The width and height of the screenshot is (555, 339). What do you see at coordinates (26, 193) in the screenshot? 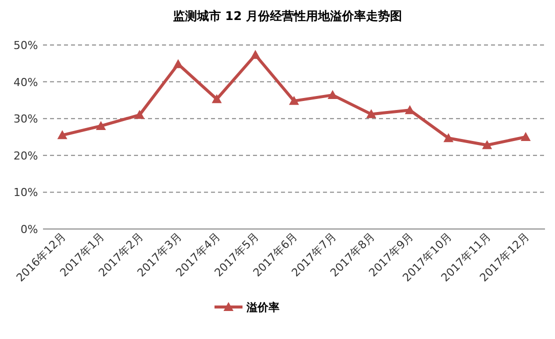
I see `y-tick-label: 10%` at bounding box center [26, 193].